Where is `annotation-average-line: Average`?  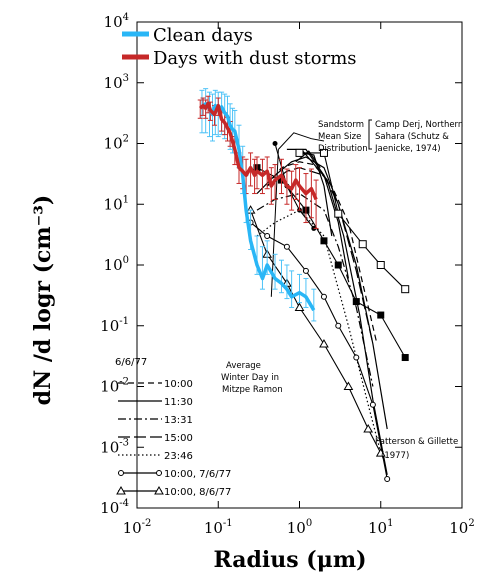
annotation-average-line: Average is located at coordinates (243, 366).